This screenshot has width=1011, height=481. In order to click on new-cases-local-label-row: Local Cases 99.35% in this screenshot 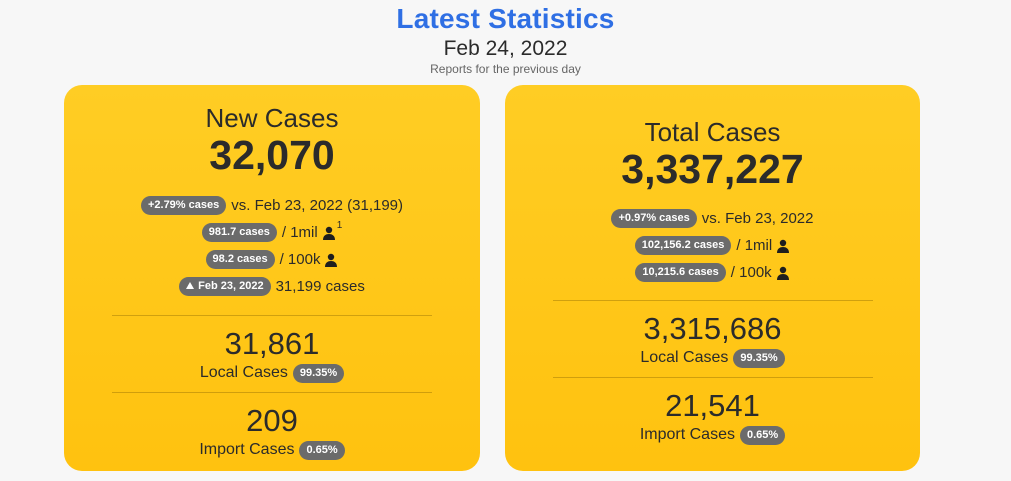, I will do `click(272, 373)`.